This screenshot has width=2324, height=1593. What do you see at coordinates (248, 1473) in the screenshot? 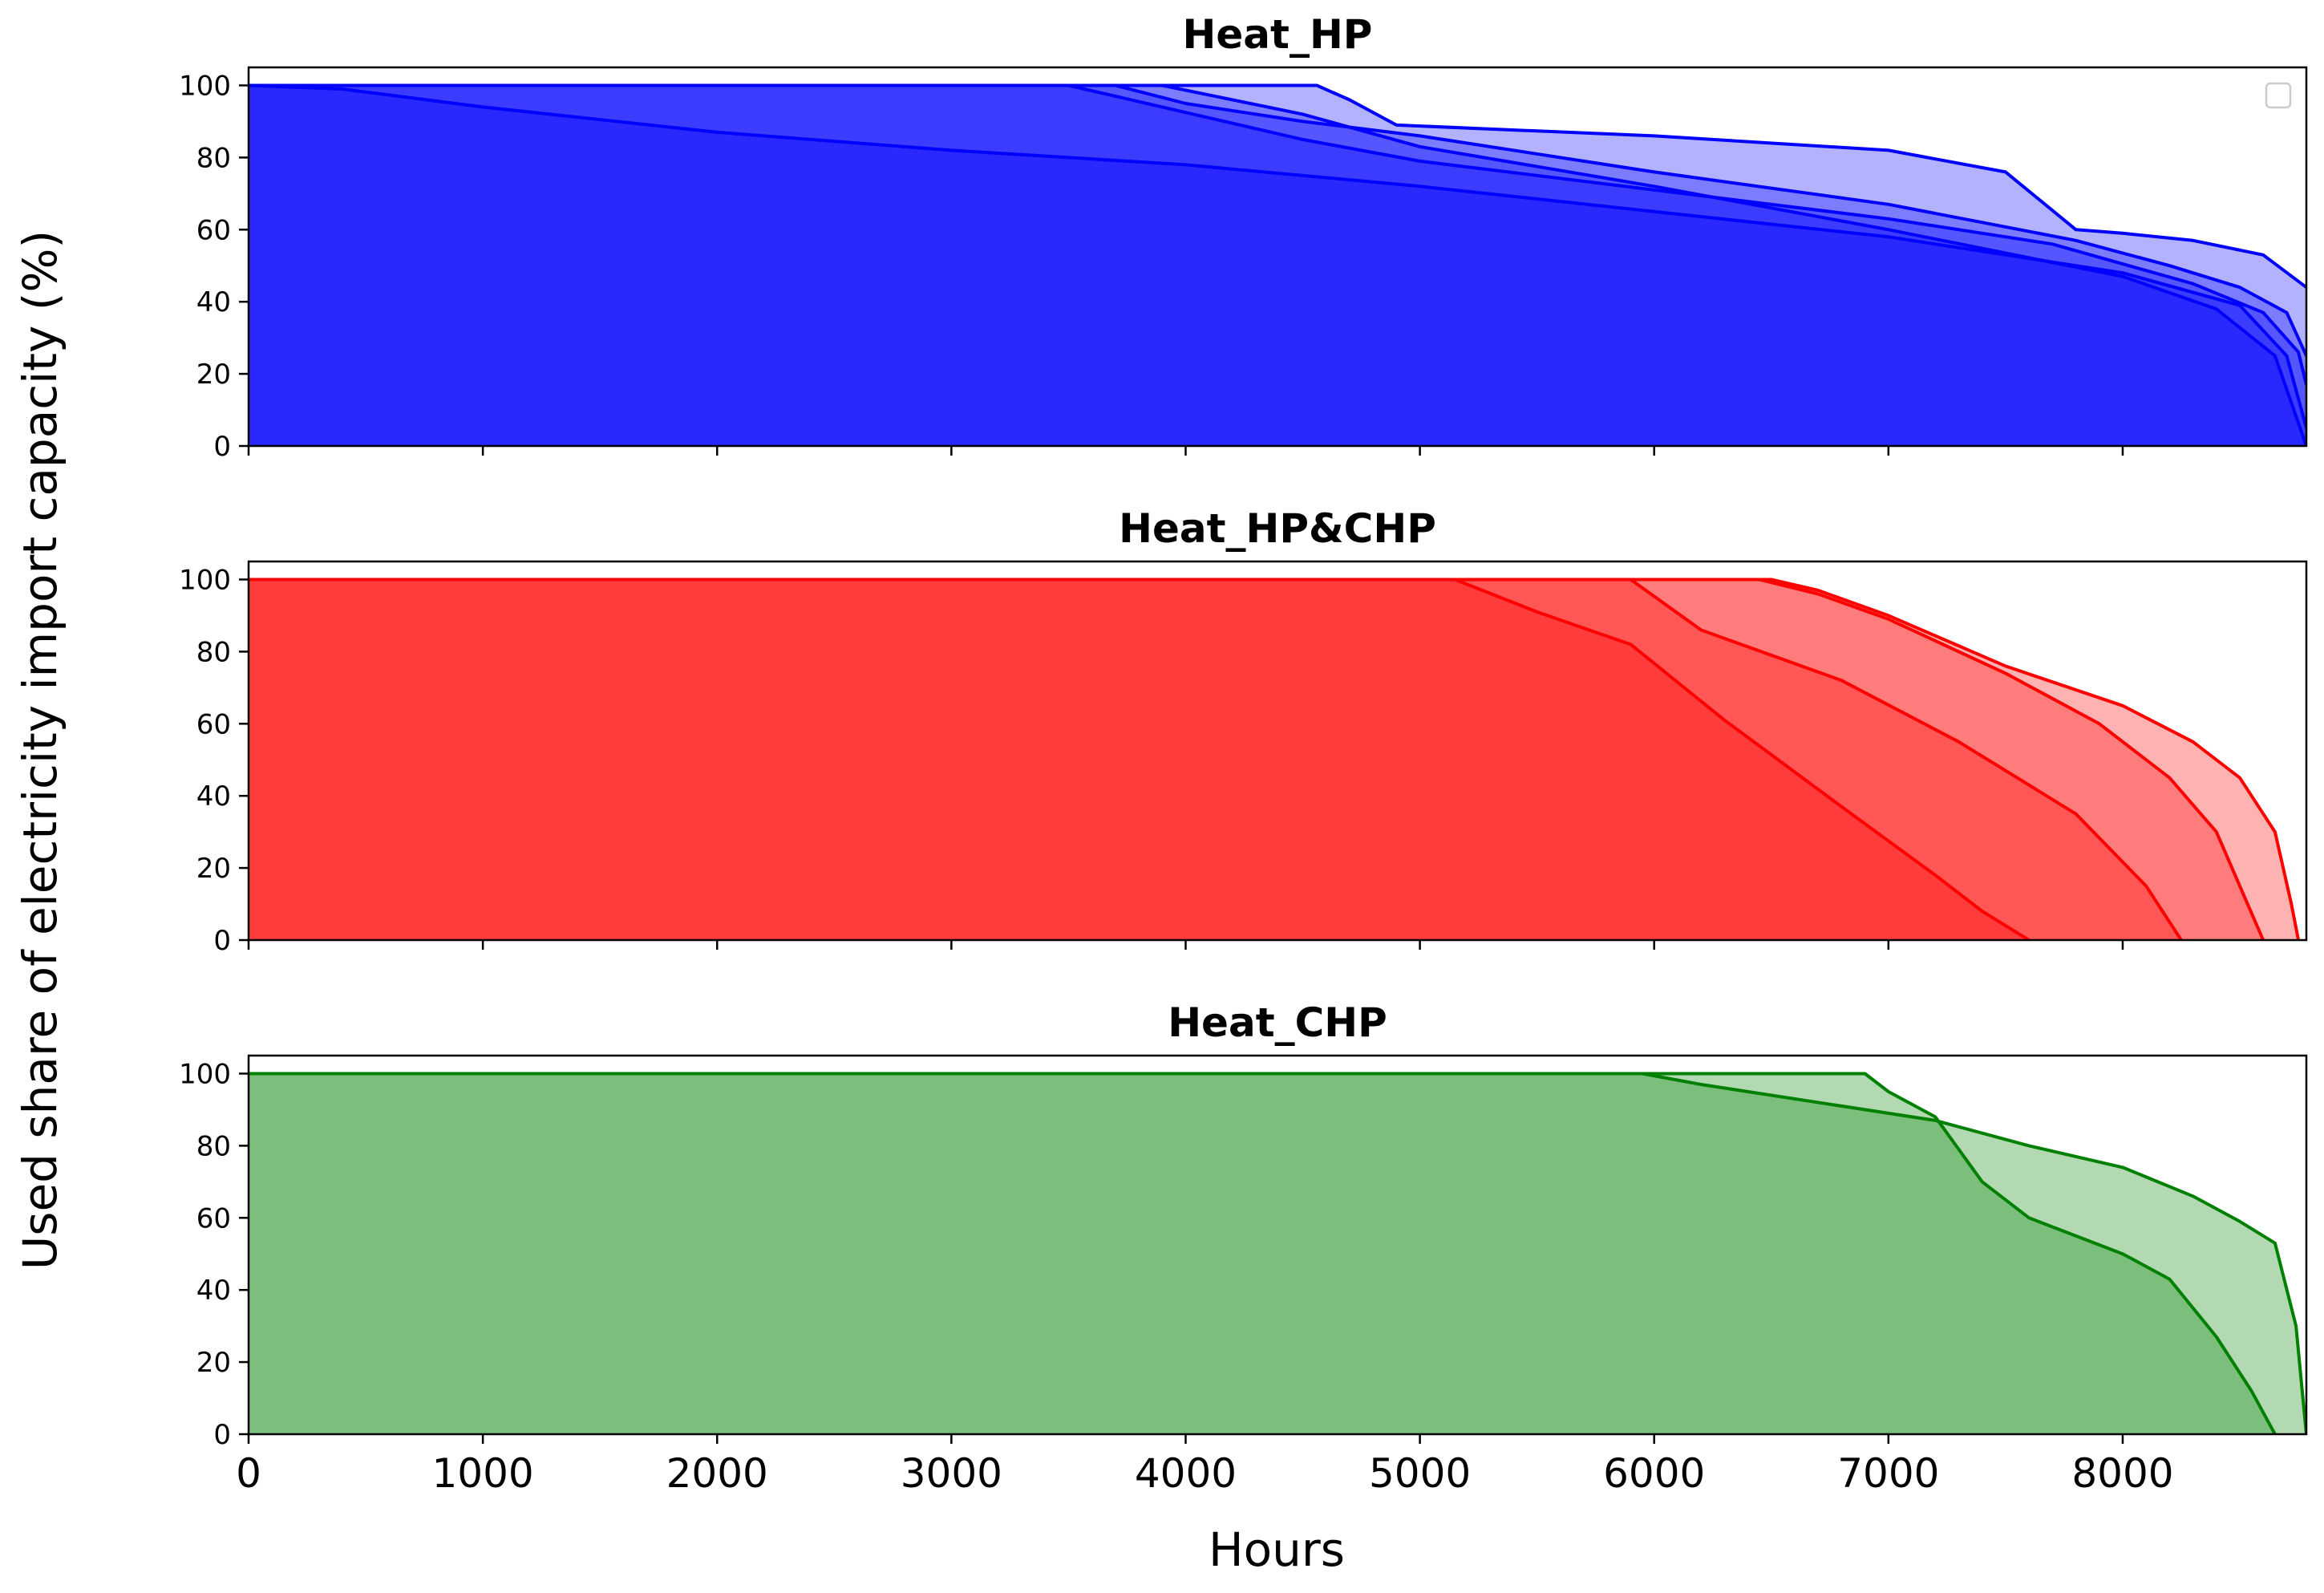
I see `x-tick-label: 0` at bounding box center [248, 1473].